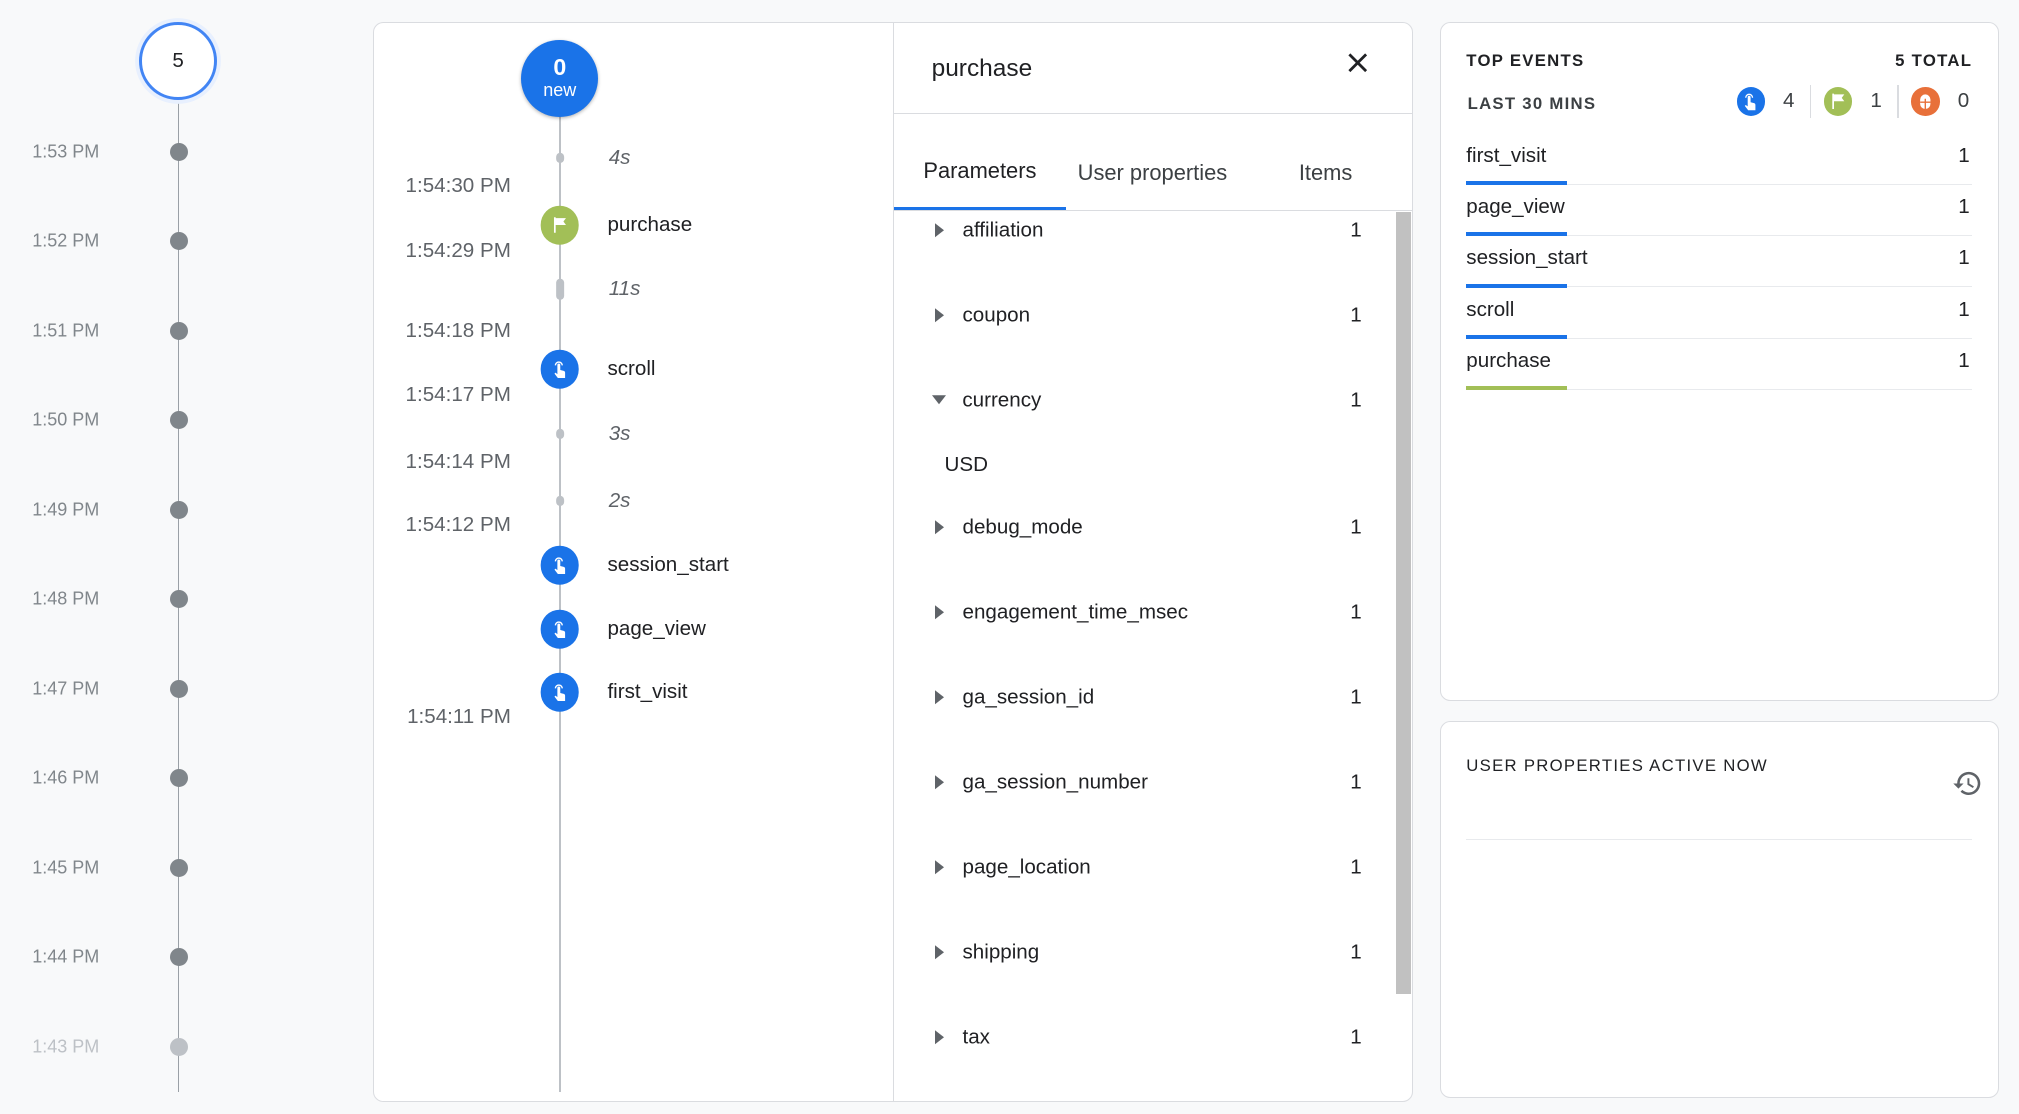 This screenshot has width=2019, height=1114. What do you see at coordinates (458, 525) in the screenshot?
I see `time-label: 1:54:12 PM` at bounding box center [458, 525].